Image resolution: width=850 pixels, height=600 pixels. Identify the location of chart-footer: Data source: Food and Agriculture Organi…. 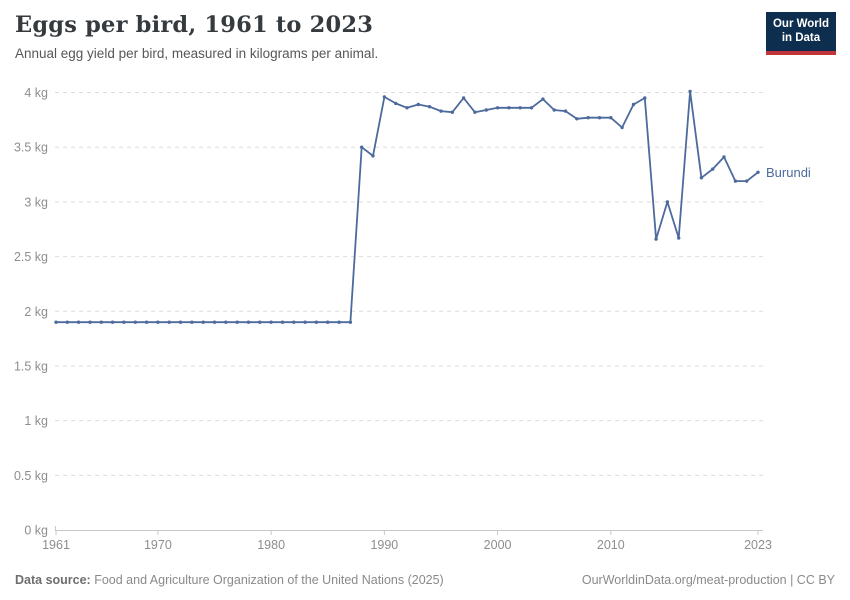
(425, 580).